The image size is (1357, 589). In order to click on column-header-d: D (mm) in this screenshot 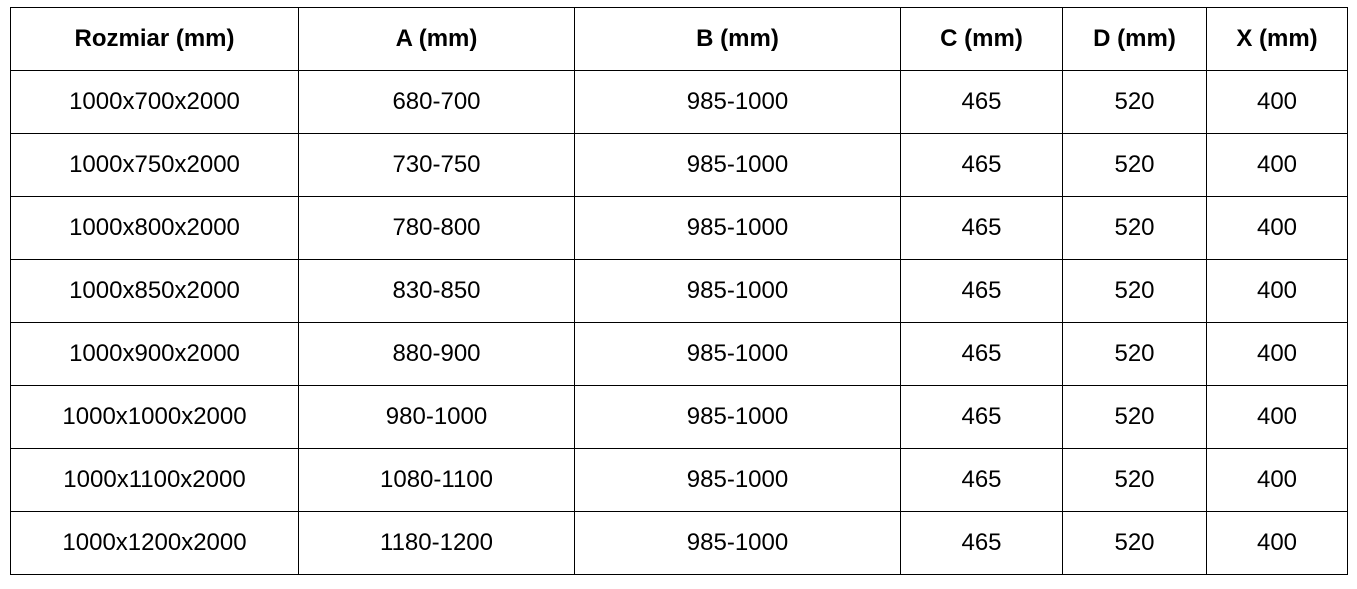, I will do `click(1134, 39)`.